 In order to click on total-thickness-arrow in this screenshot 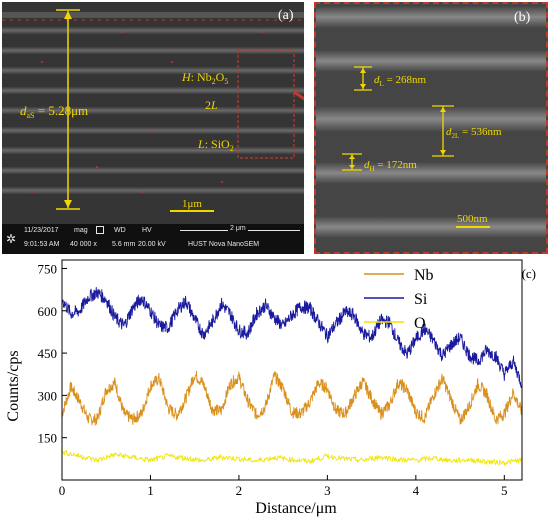, I will do `click(68, 109)`.